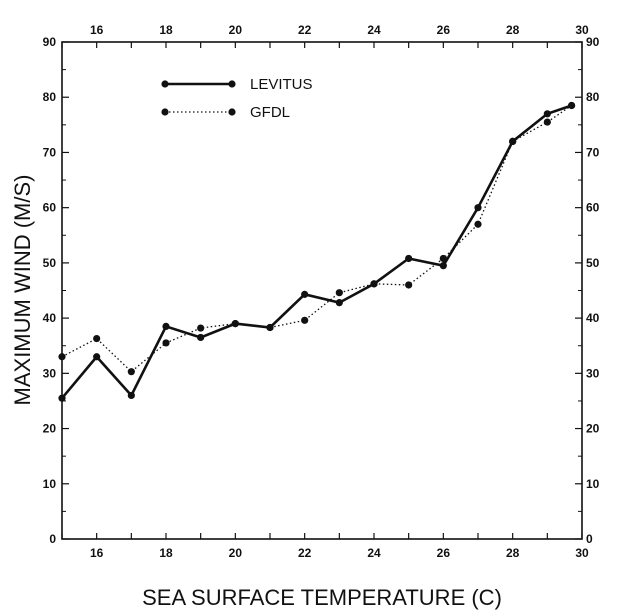 The width and height of the screenshot is (623, 615). What do you see at coordinates (50, 42) in the screenshot?
I see `y-tick-label-left: 90` at bounding box center [50, 42].